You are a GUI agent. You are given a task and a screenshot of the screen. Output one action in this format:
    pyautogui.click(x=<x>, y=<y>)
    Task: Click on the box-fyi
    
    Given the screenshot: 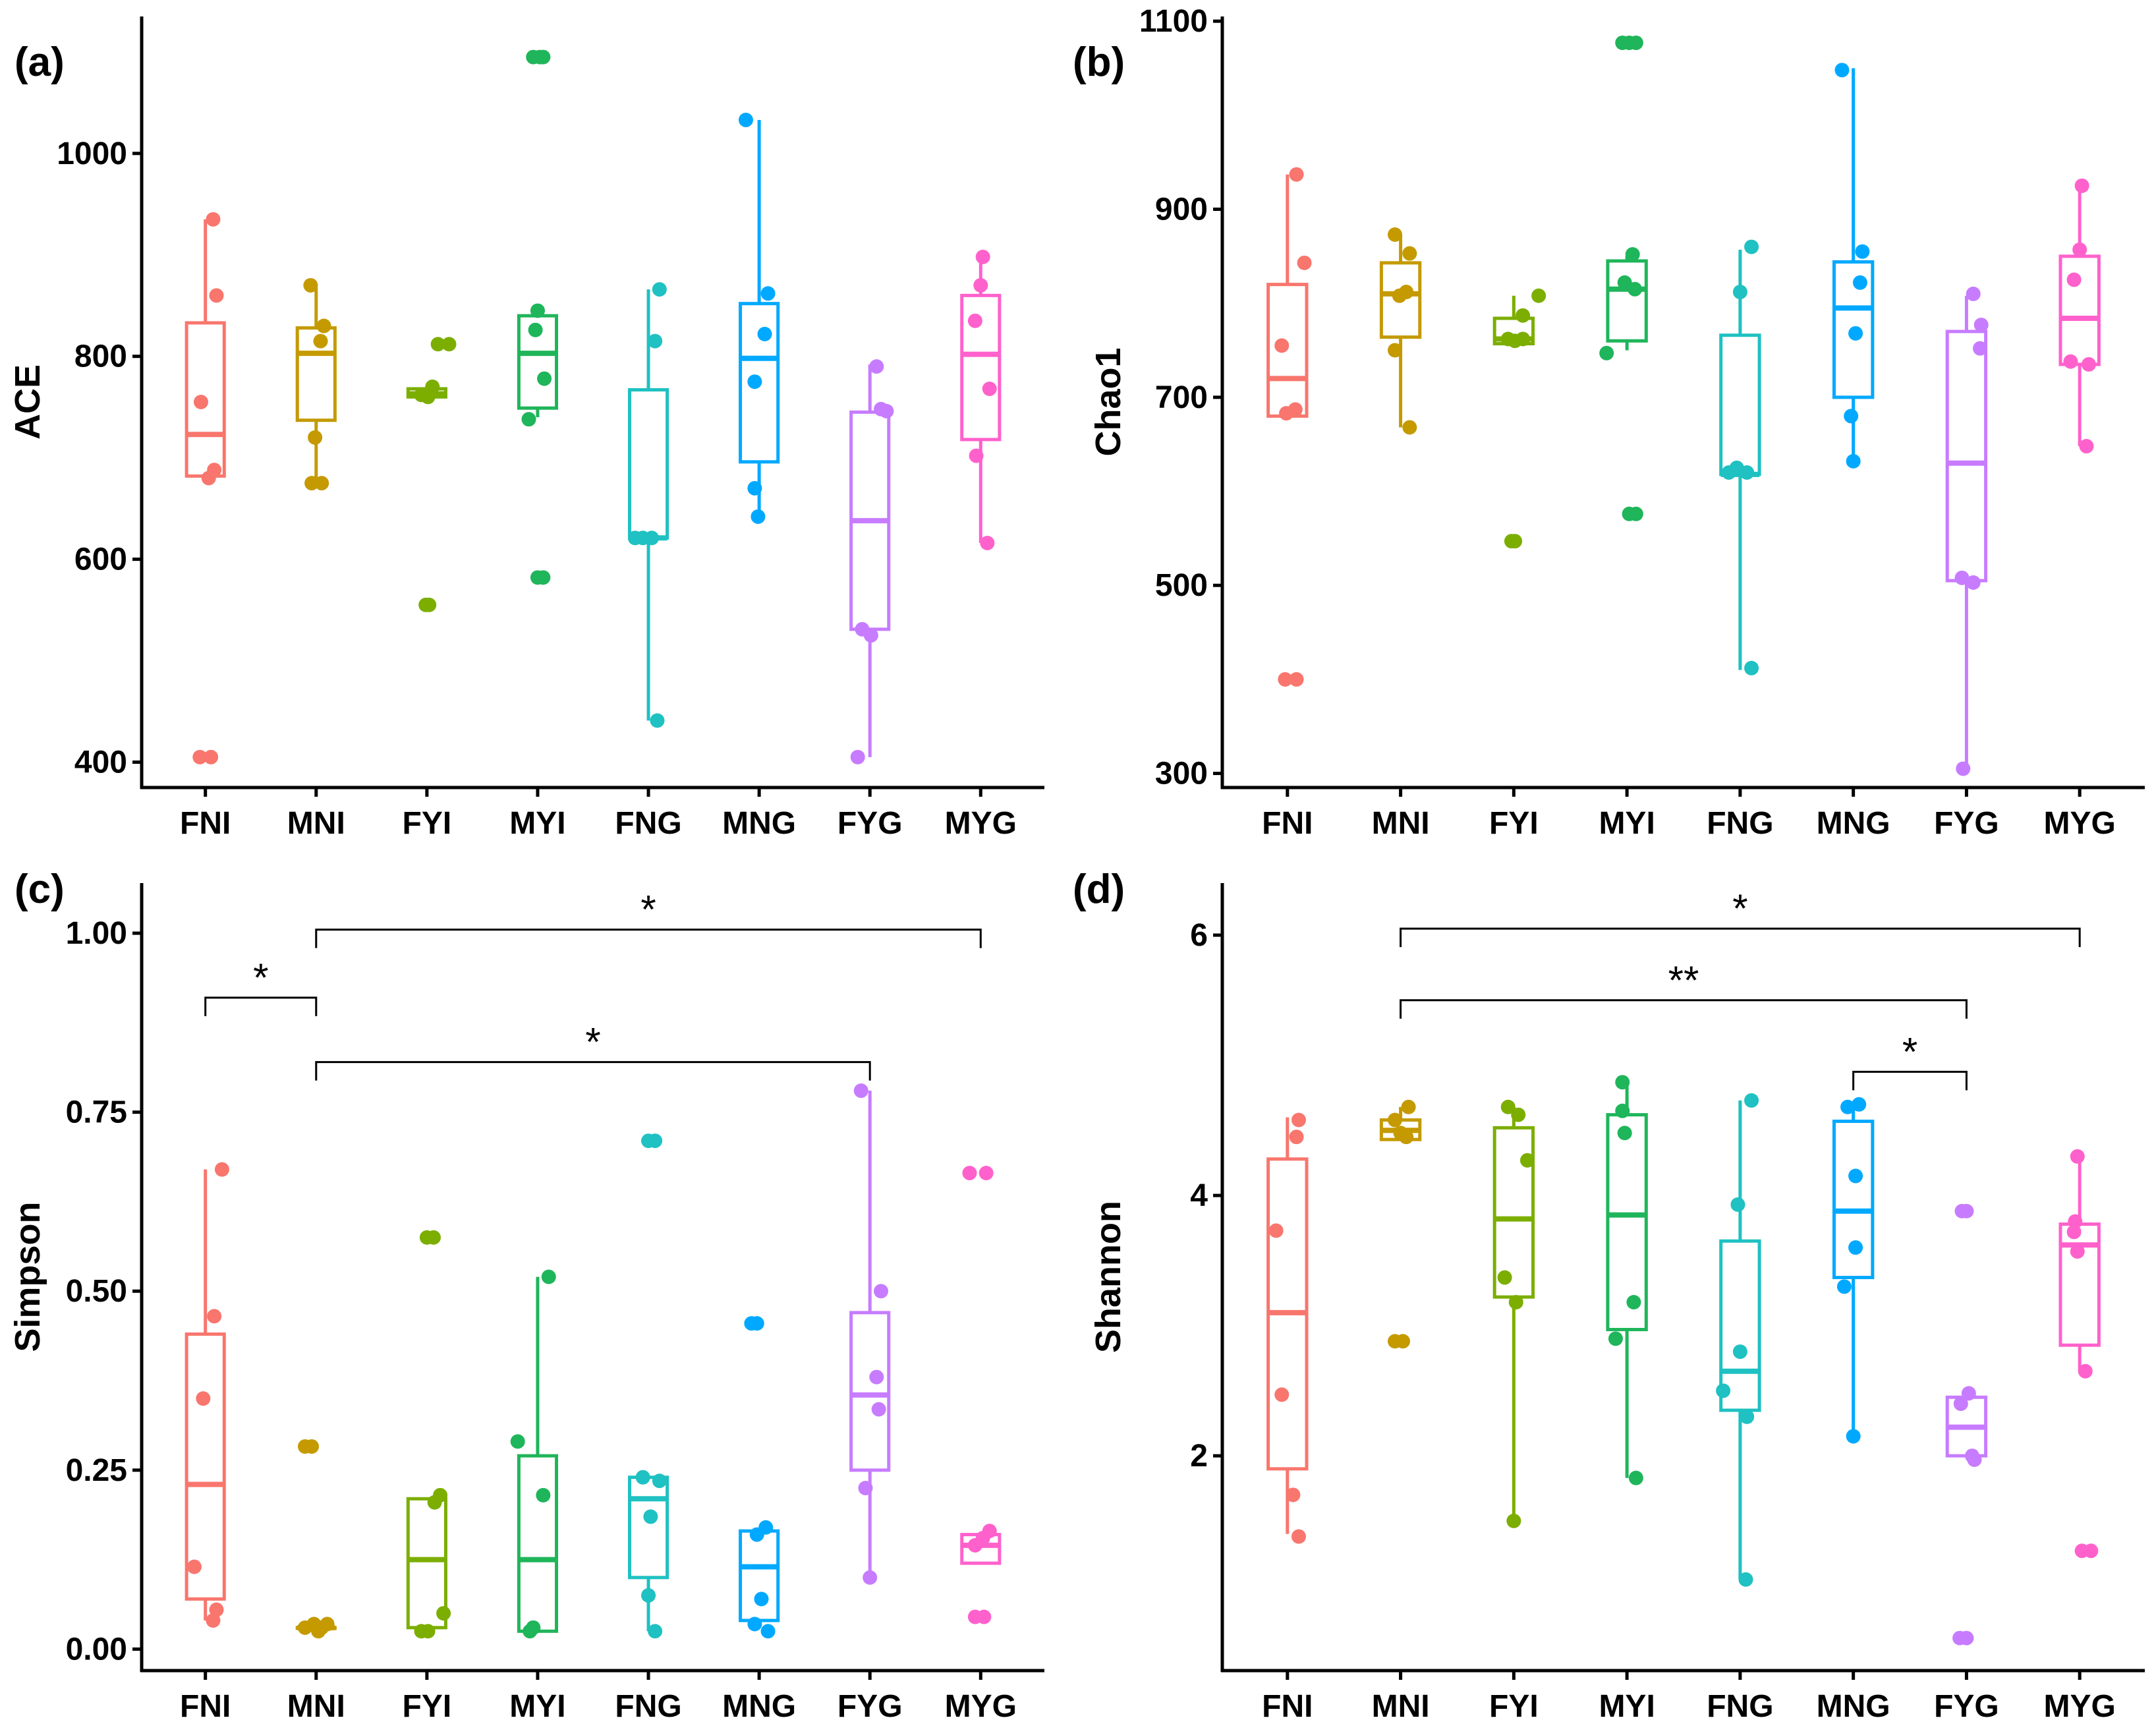 What is the action you would take?
    pyautogui.click(x=1513, y=1313)
    